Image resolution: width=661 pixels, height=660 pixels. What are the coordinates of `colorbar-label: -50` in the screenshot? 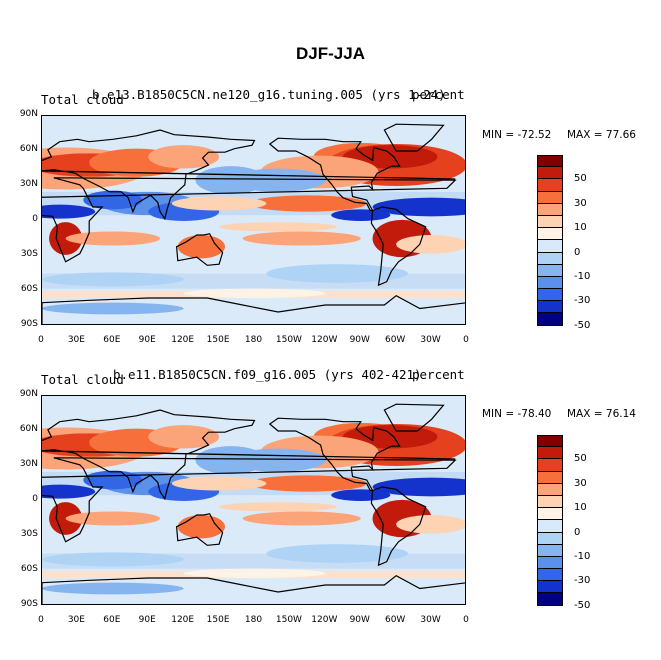 It's located at (582, 325).